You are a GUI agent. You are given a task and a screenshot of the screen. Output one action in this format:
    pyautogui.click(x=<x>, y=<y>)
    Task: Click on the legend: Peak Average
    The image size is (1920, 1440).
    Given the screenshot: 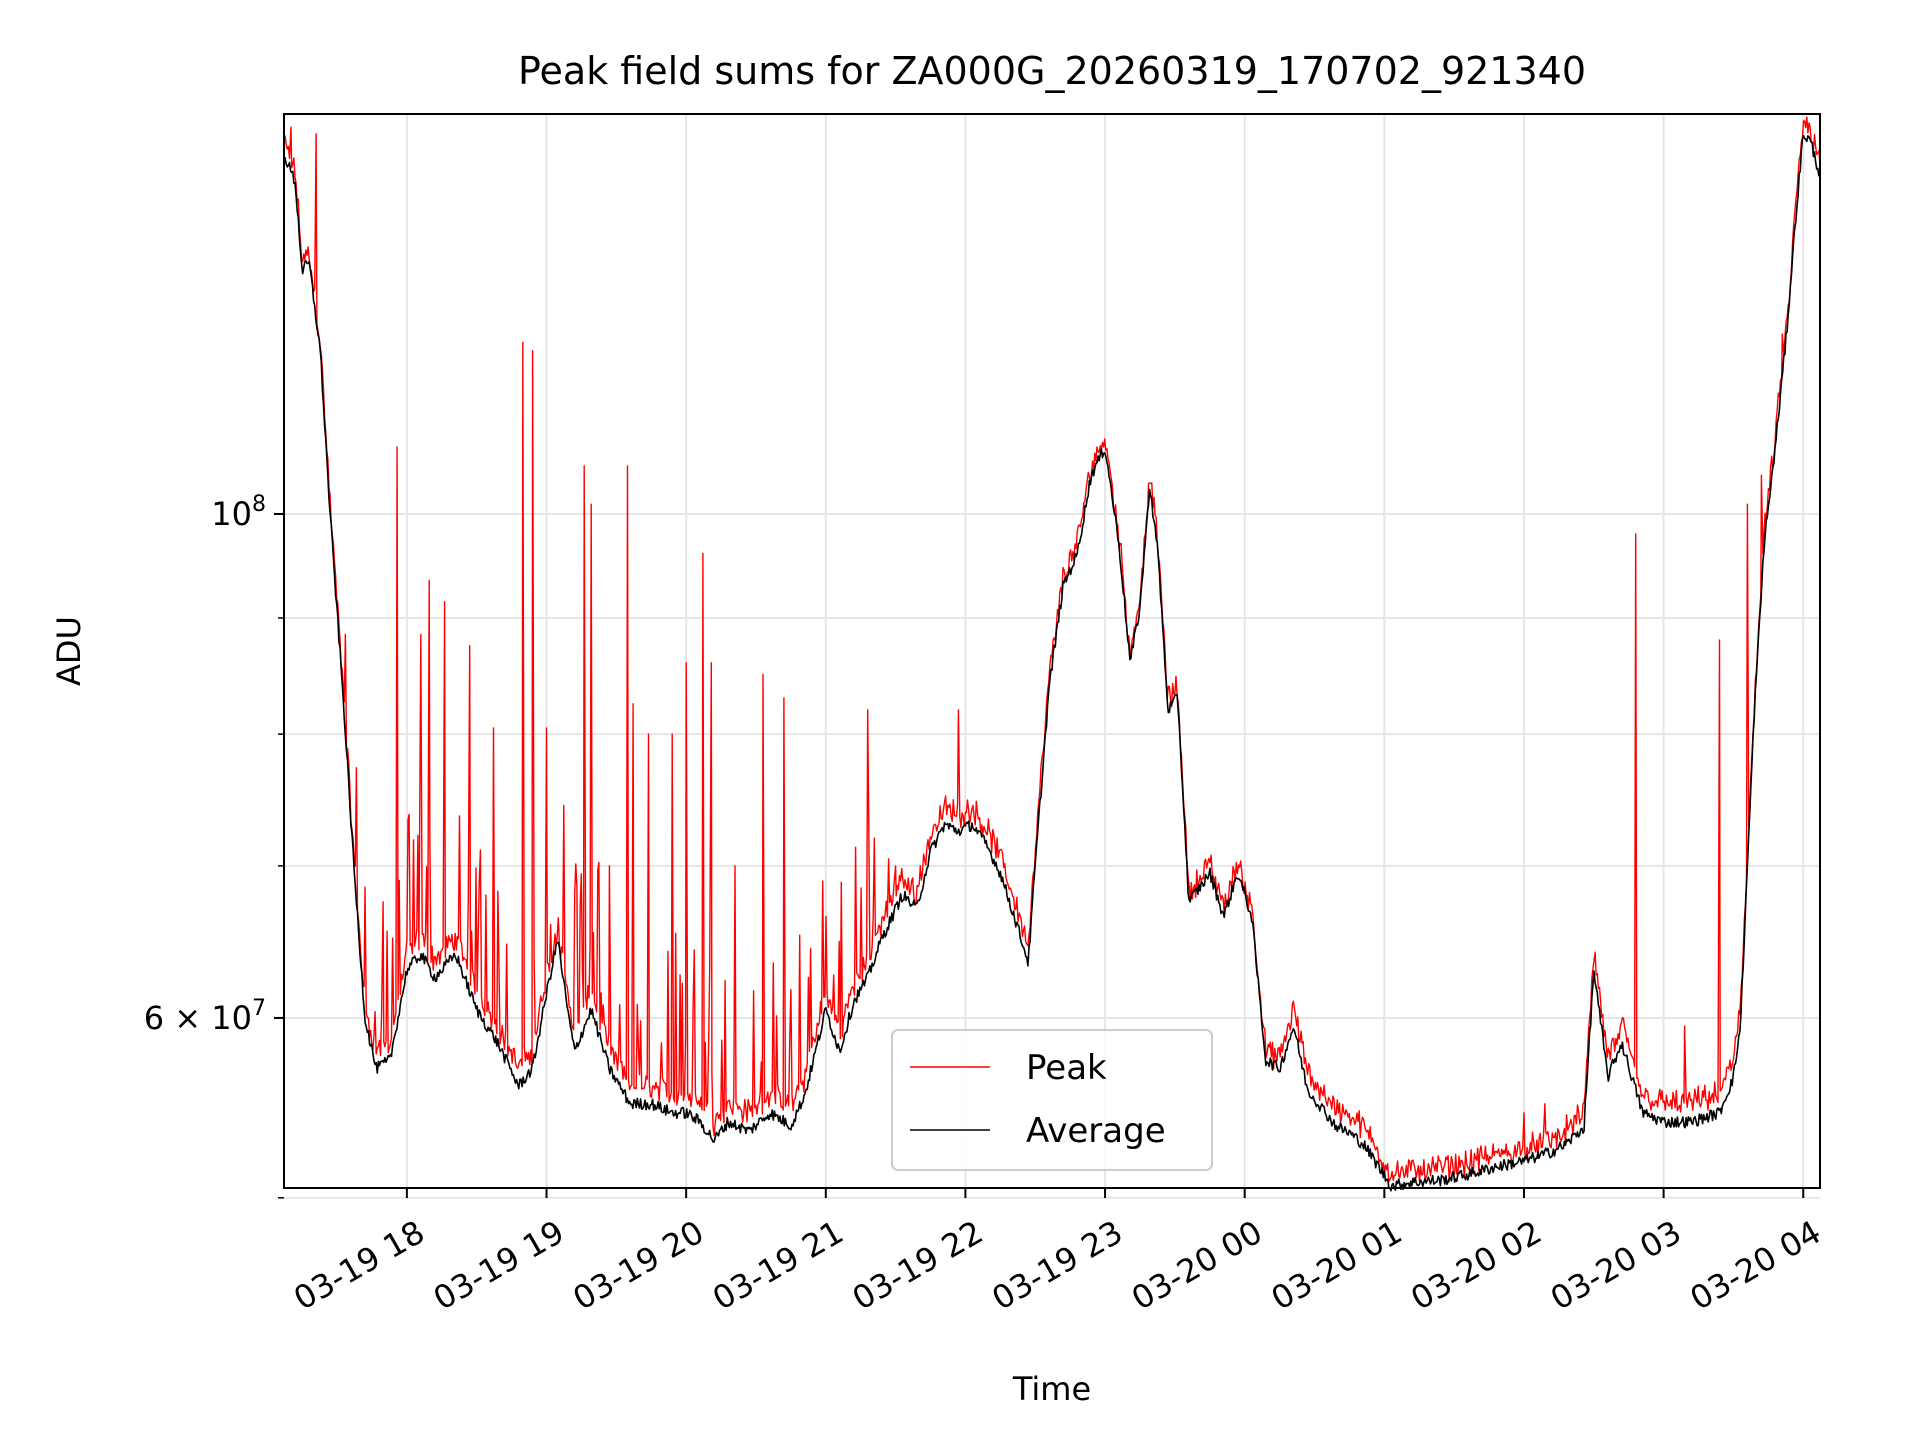 What is the action you would take?
    pyautogui.click(x=1052, y=1100)
    